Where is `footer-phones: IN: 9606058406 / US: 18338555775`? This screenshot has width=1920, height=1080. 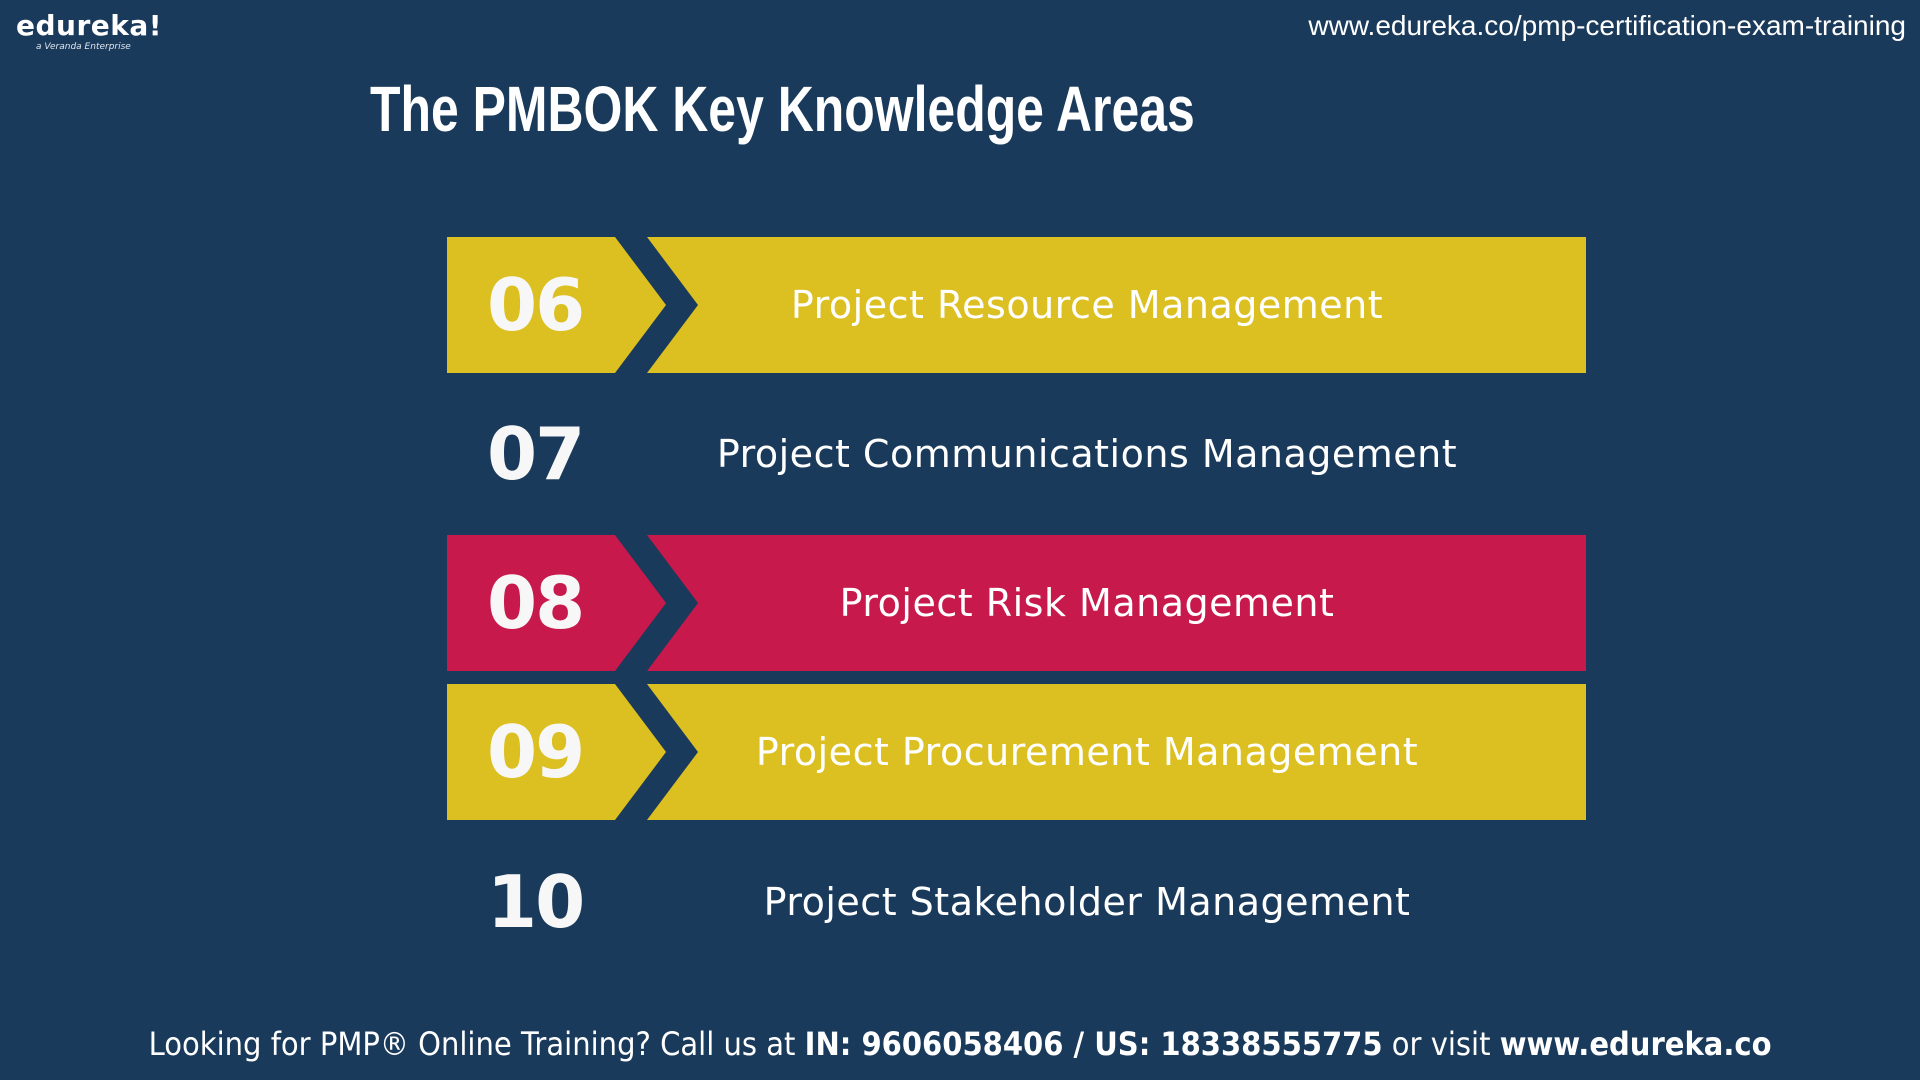
footer-phones: IN: 9606058406 / US: 18338555775 is located at coordinates (1093, 1044).